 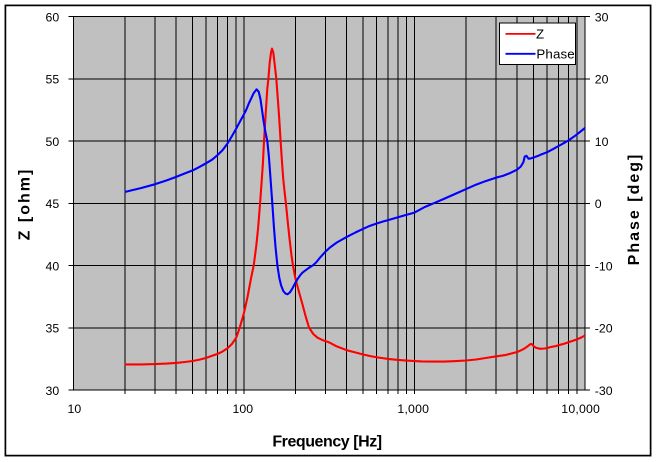 I want to click on svg-text: -20, so click(x=604, y=329).